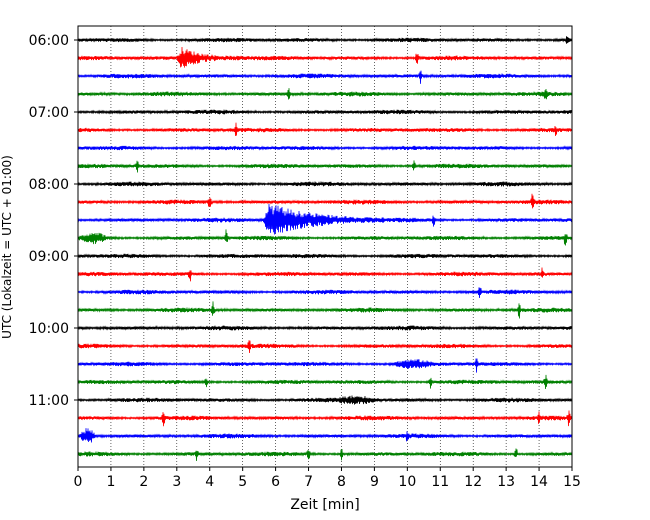 The image size is (650, 520). What do you see at coordinates (49, 329) in the screenshot?
I see `y-tick-label: 10:00` at bounding box center [49, 329].